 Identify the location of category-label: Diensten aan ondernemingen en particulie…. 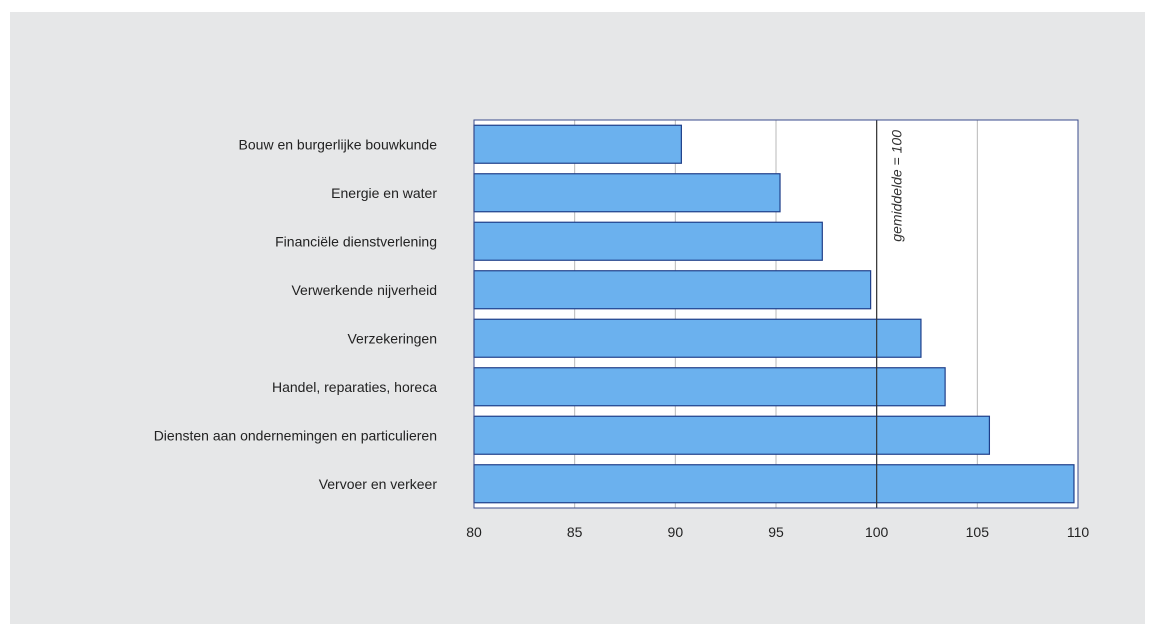
(295, 435).